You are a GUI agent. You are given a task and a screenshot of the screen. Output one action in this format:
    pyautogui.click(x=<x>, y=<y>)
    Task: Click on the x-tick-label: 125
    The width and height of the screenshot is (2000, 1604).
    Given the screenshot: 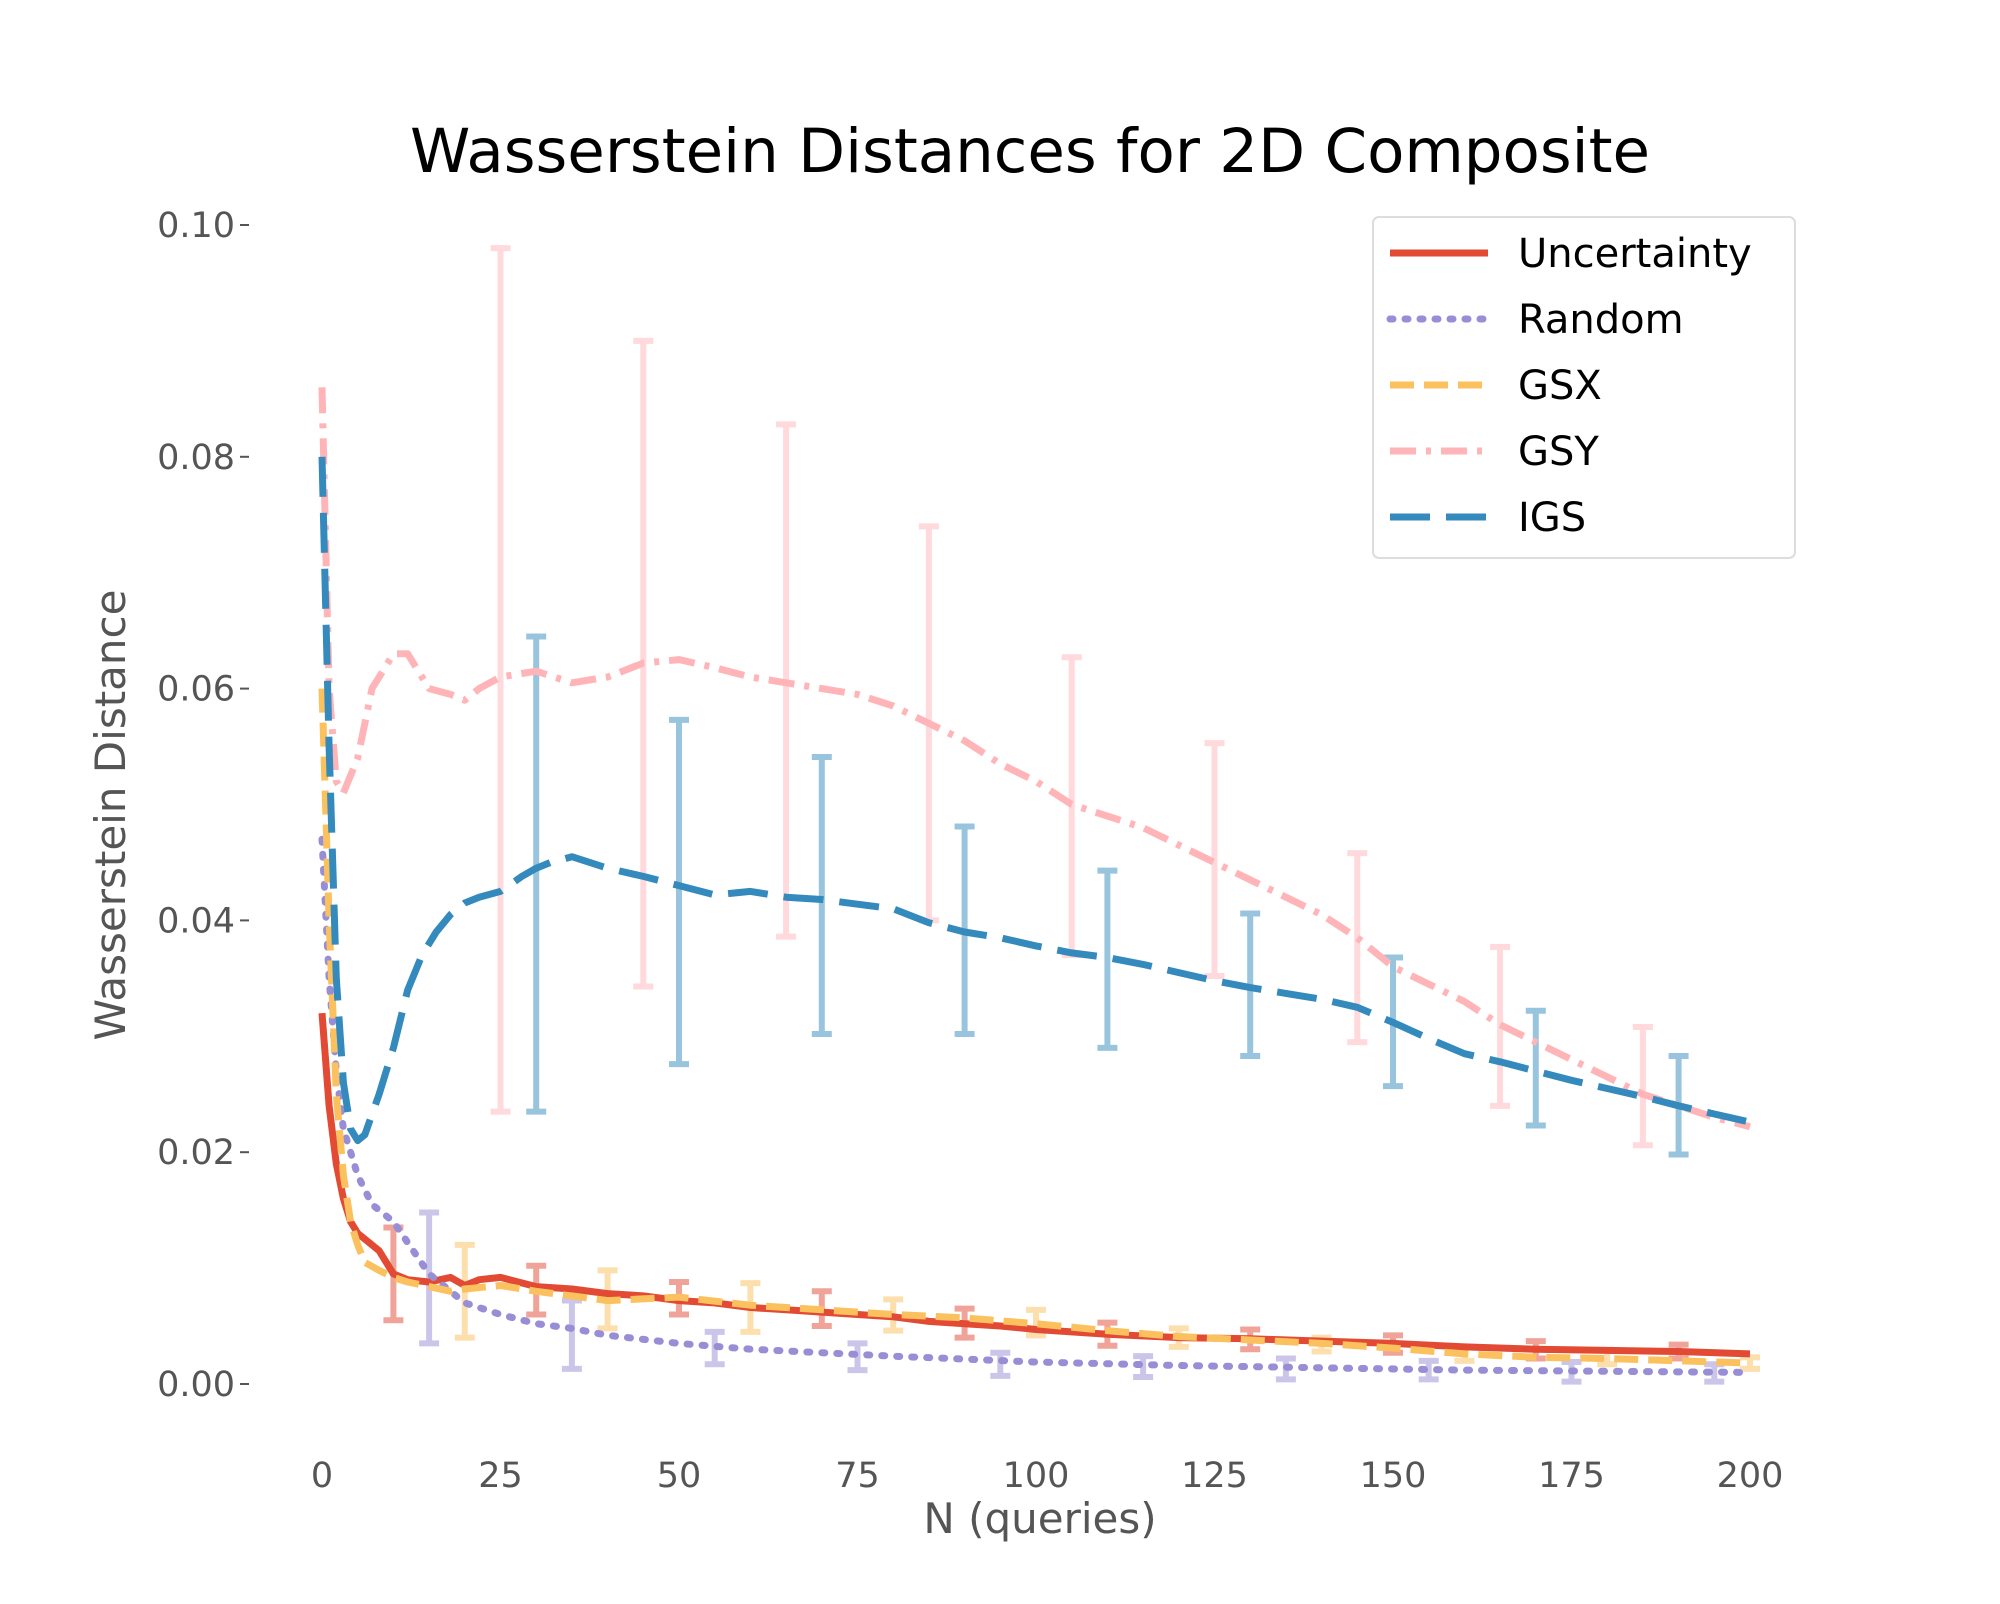 What is the action you would take?
    pyautogui.click(x=1214, y=1476)
    